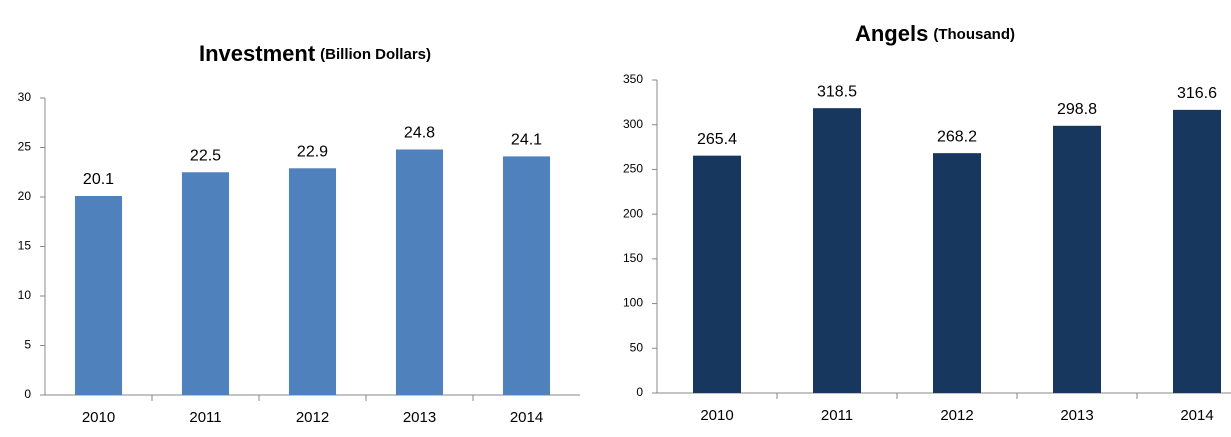  What do you see at coordinates (205, 155) in the screenshot?
I see `data-label: 22.5` at bounding box center [205, 155].